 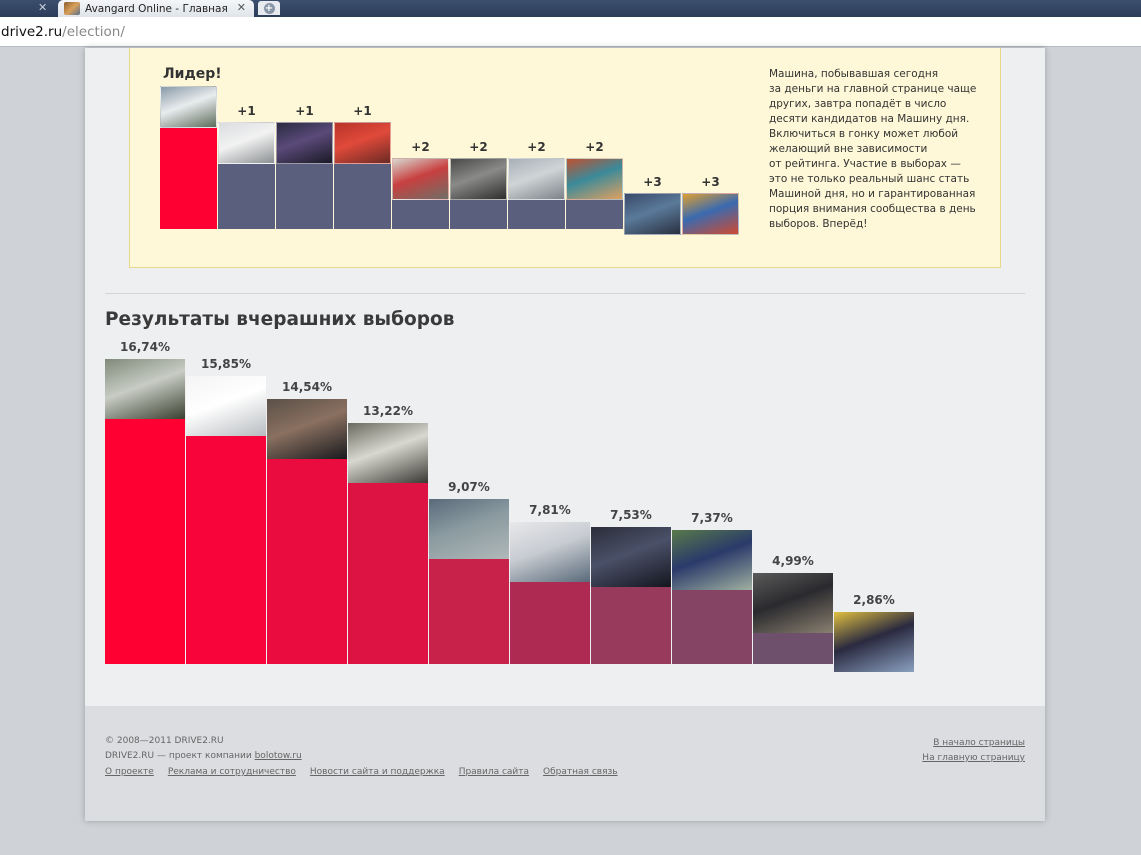 I want to click on favicon-icon, so click(x=72, y=8).